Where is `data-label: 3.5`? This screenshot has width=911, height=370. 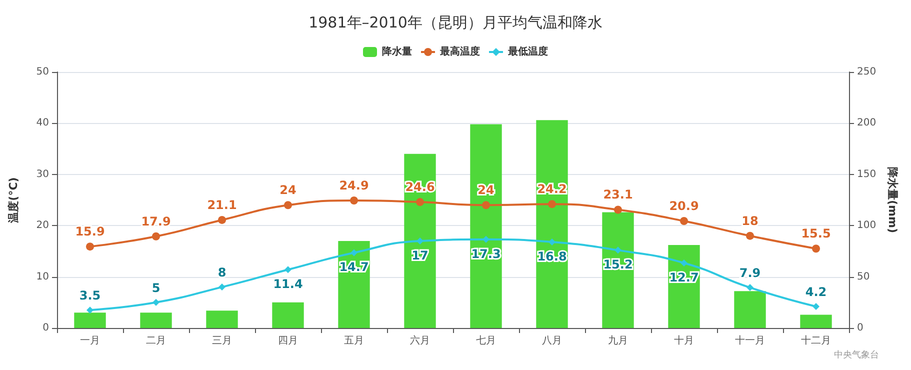 data-label: 3.5 is located at coordinates (90, 295).